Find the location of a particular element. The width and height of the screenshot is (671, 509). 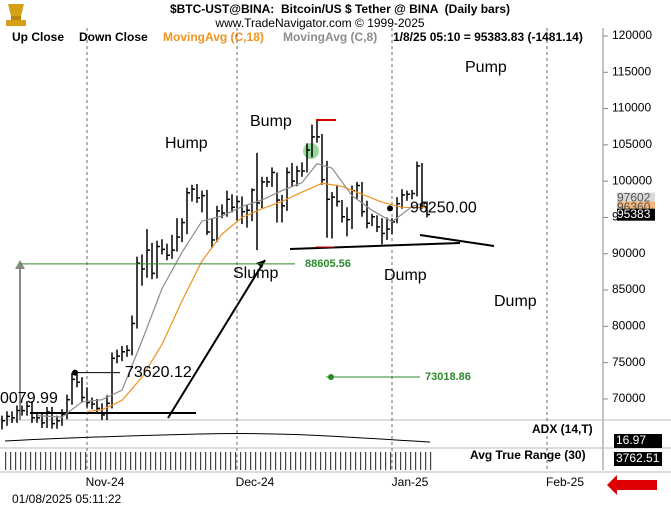

indicator-name: Avg True Range (30) is located at coordinates (528, 455).